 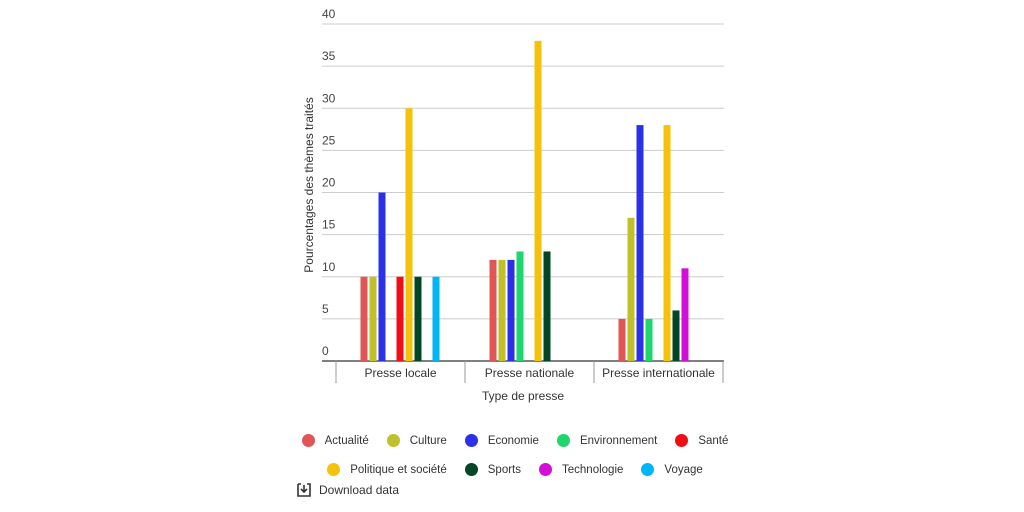 I want to click on x-axis-title: Type de presse, so click(x=523, y=396).